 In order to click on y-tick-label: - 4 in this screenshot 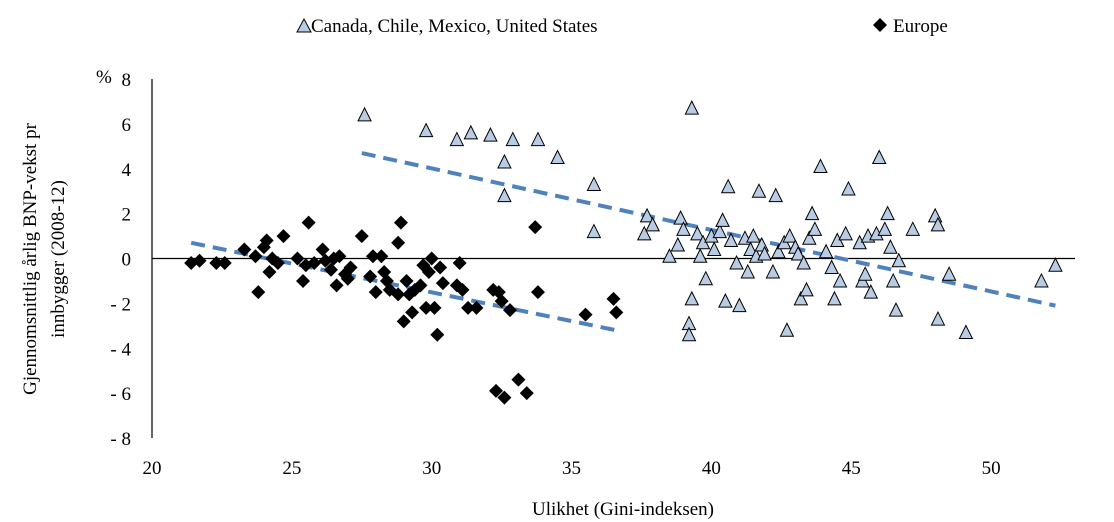, I will do `click(120, 349)`.